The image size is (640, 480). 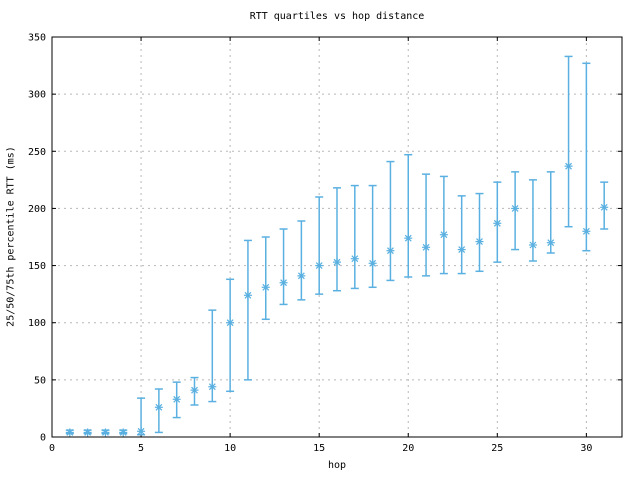 I want to click on y-tick-label: 200, so click(x=37, y=209).